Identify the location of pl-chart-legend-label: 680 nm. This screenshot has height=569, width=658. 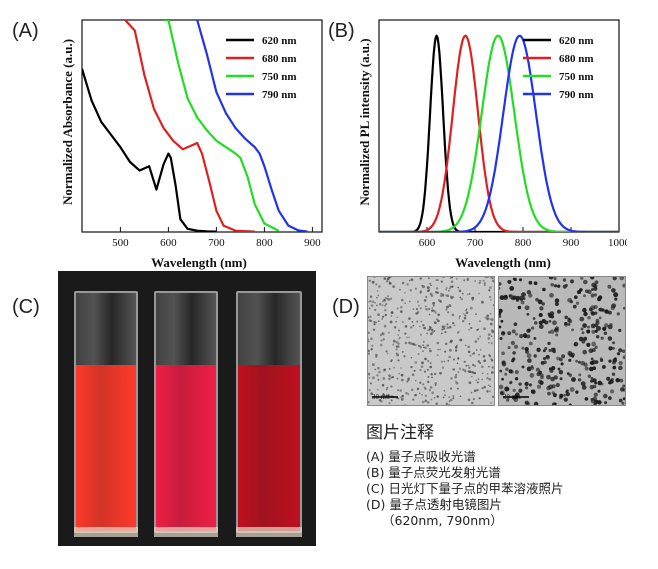
(576, 59).